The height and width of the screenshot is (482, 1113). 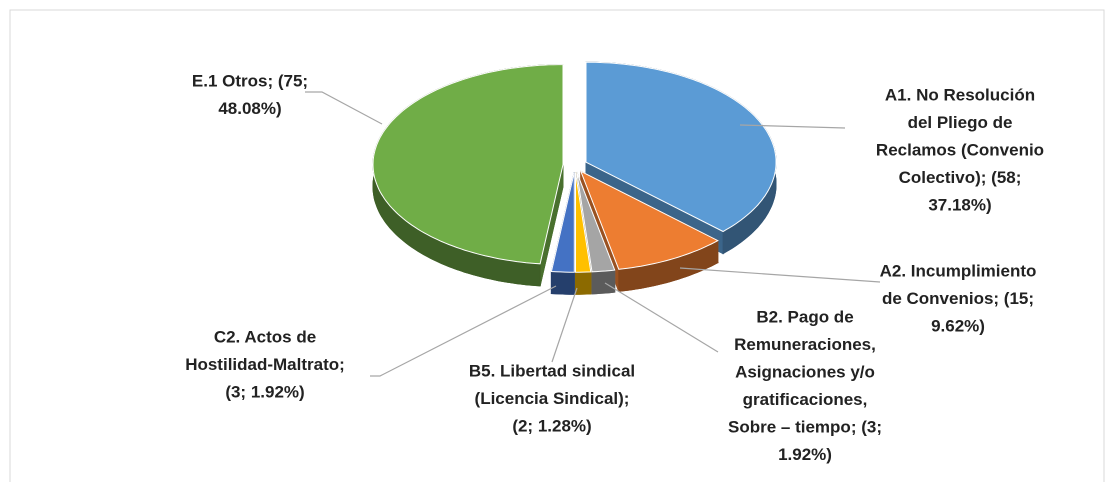 I want to click on data-label: Asignaciones y/o, so click(x=805, y=371).